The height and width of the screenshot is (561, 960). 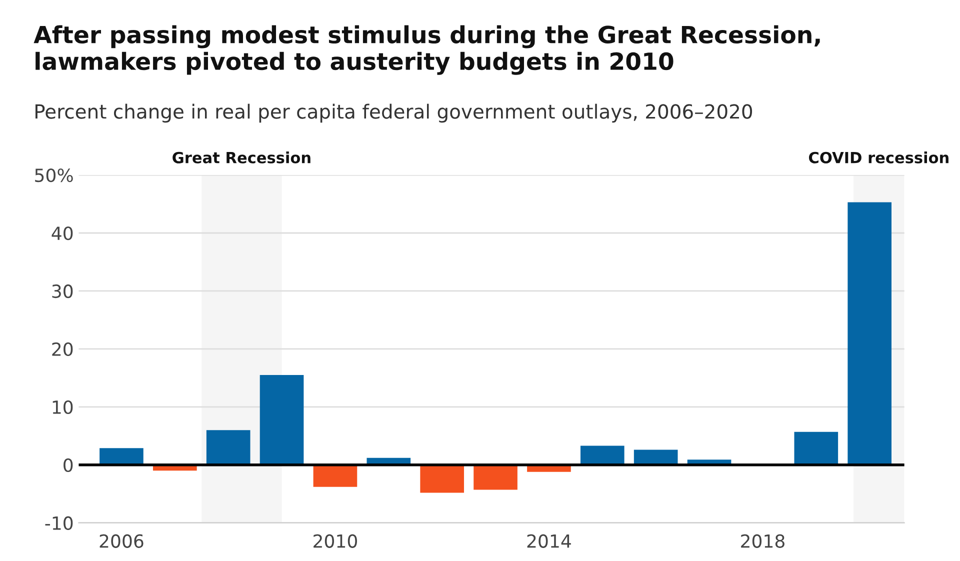 I want to click on x-tick-label: 2006, so click(x=122, y=541).